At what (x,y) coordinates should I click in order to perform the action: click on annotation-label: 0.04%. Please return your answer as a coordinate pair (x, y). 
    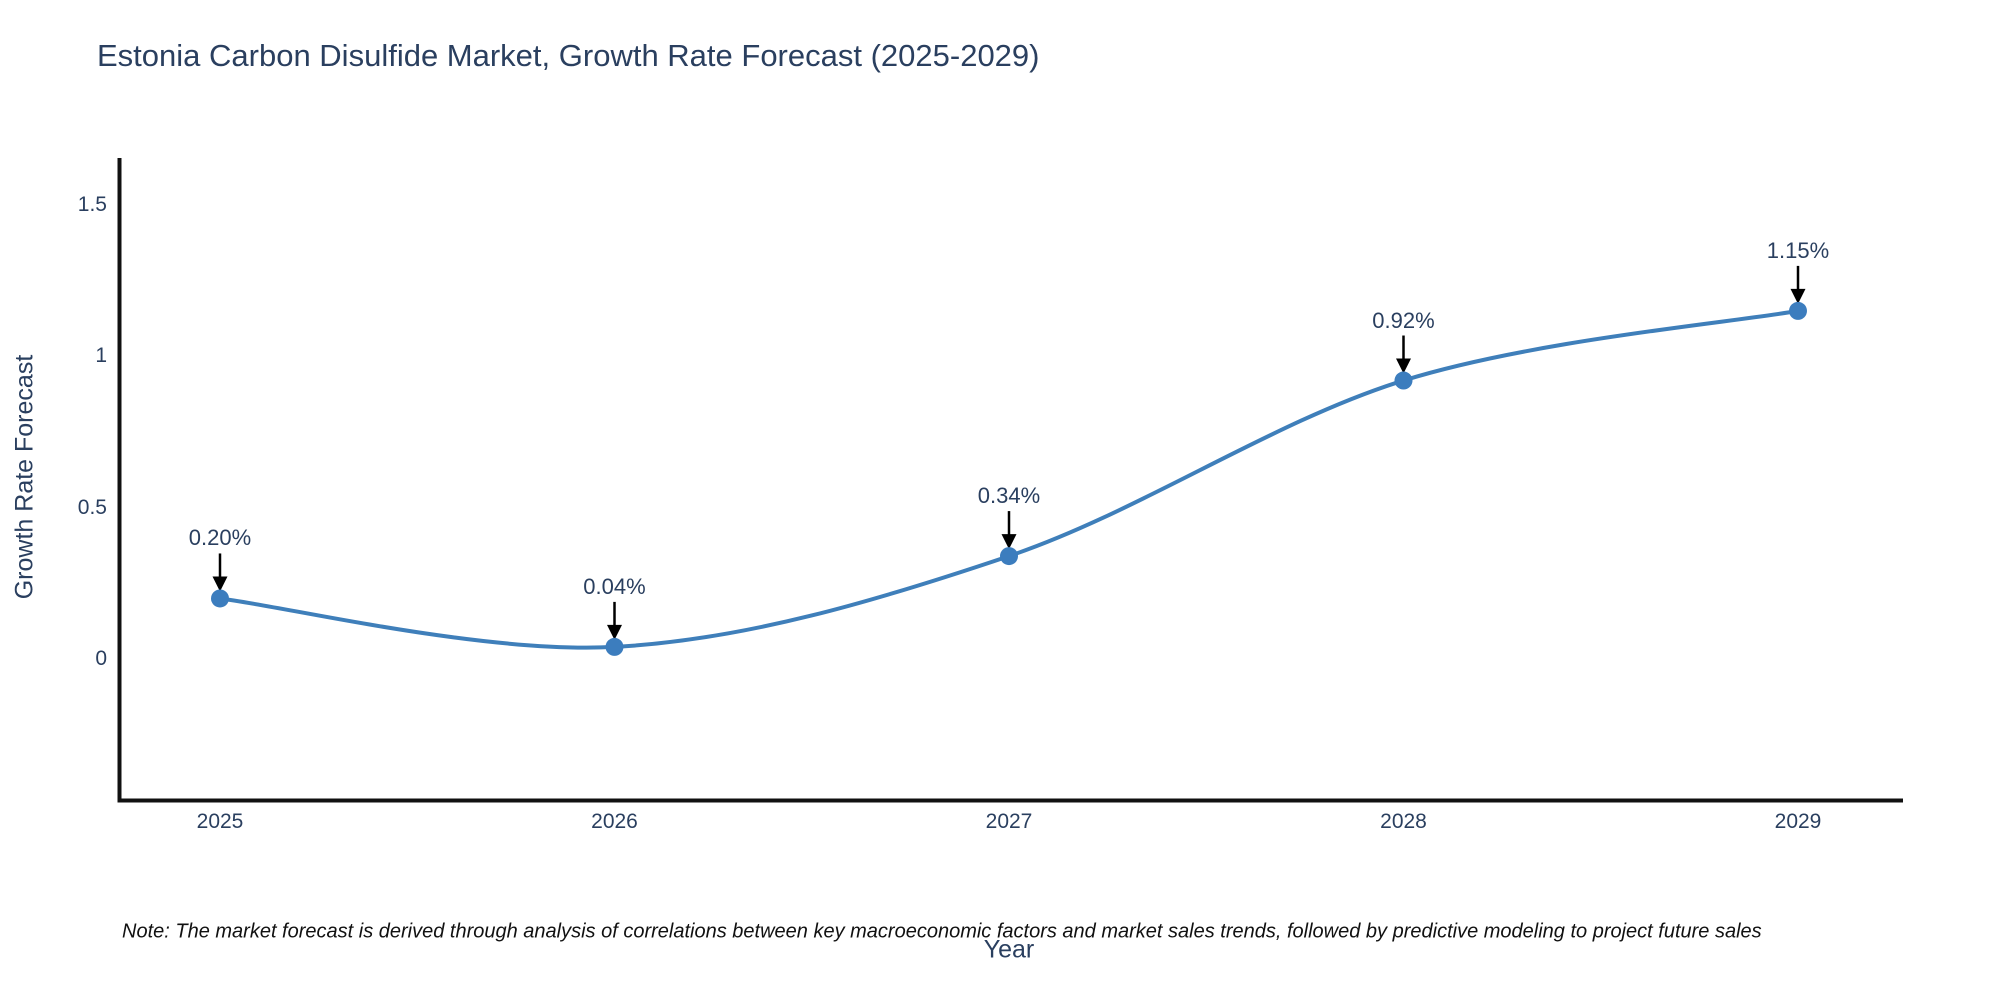
    Looking at the image, I should click on (614, 586).